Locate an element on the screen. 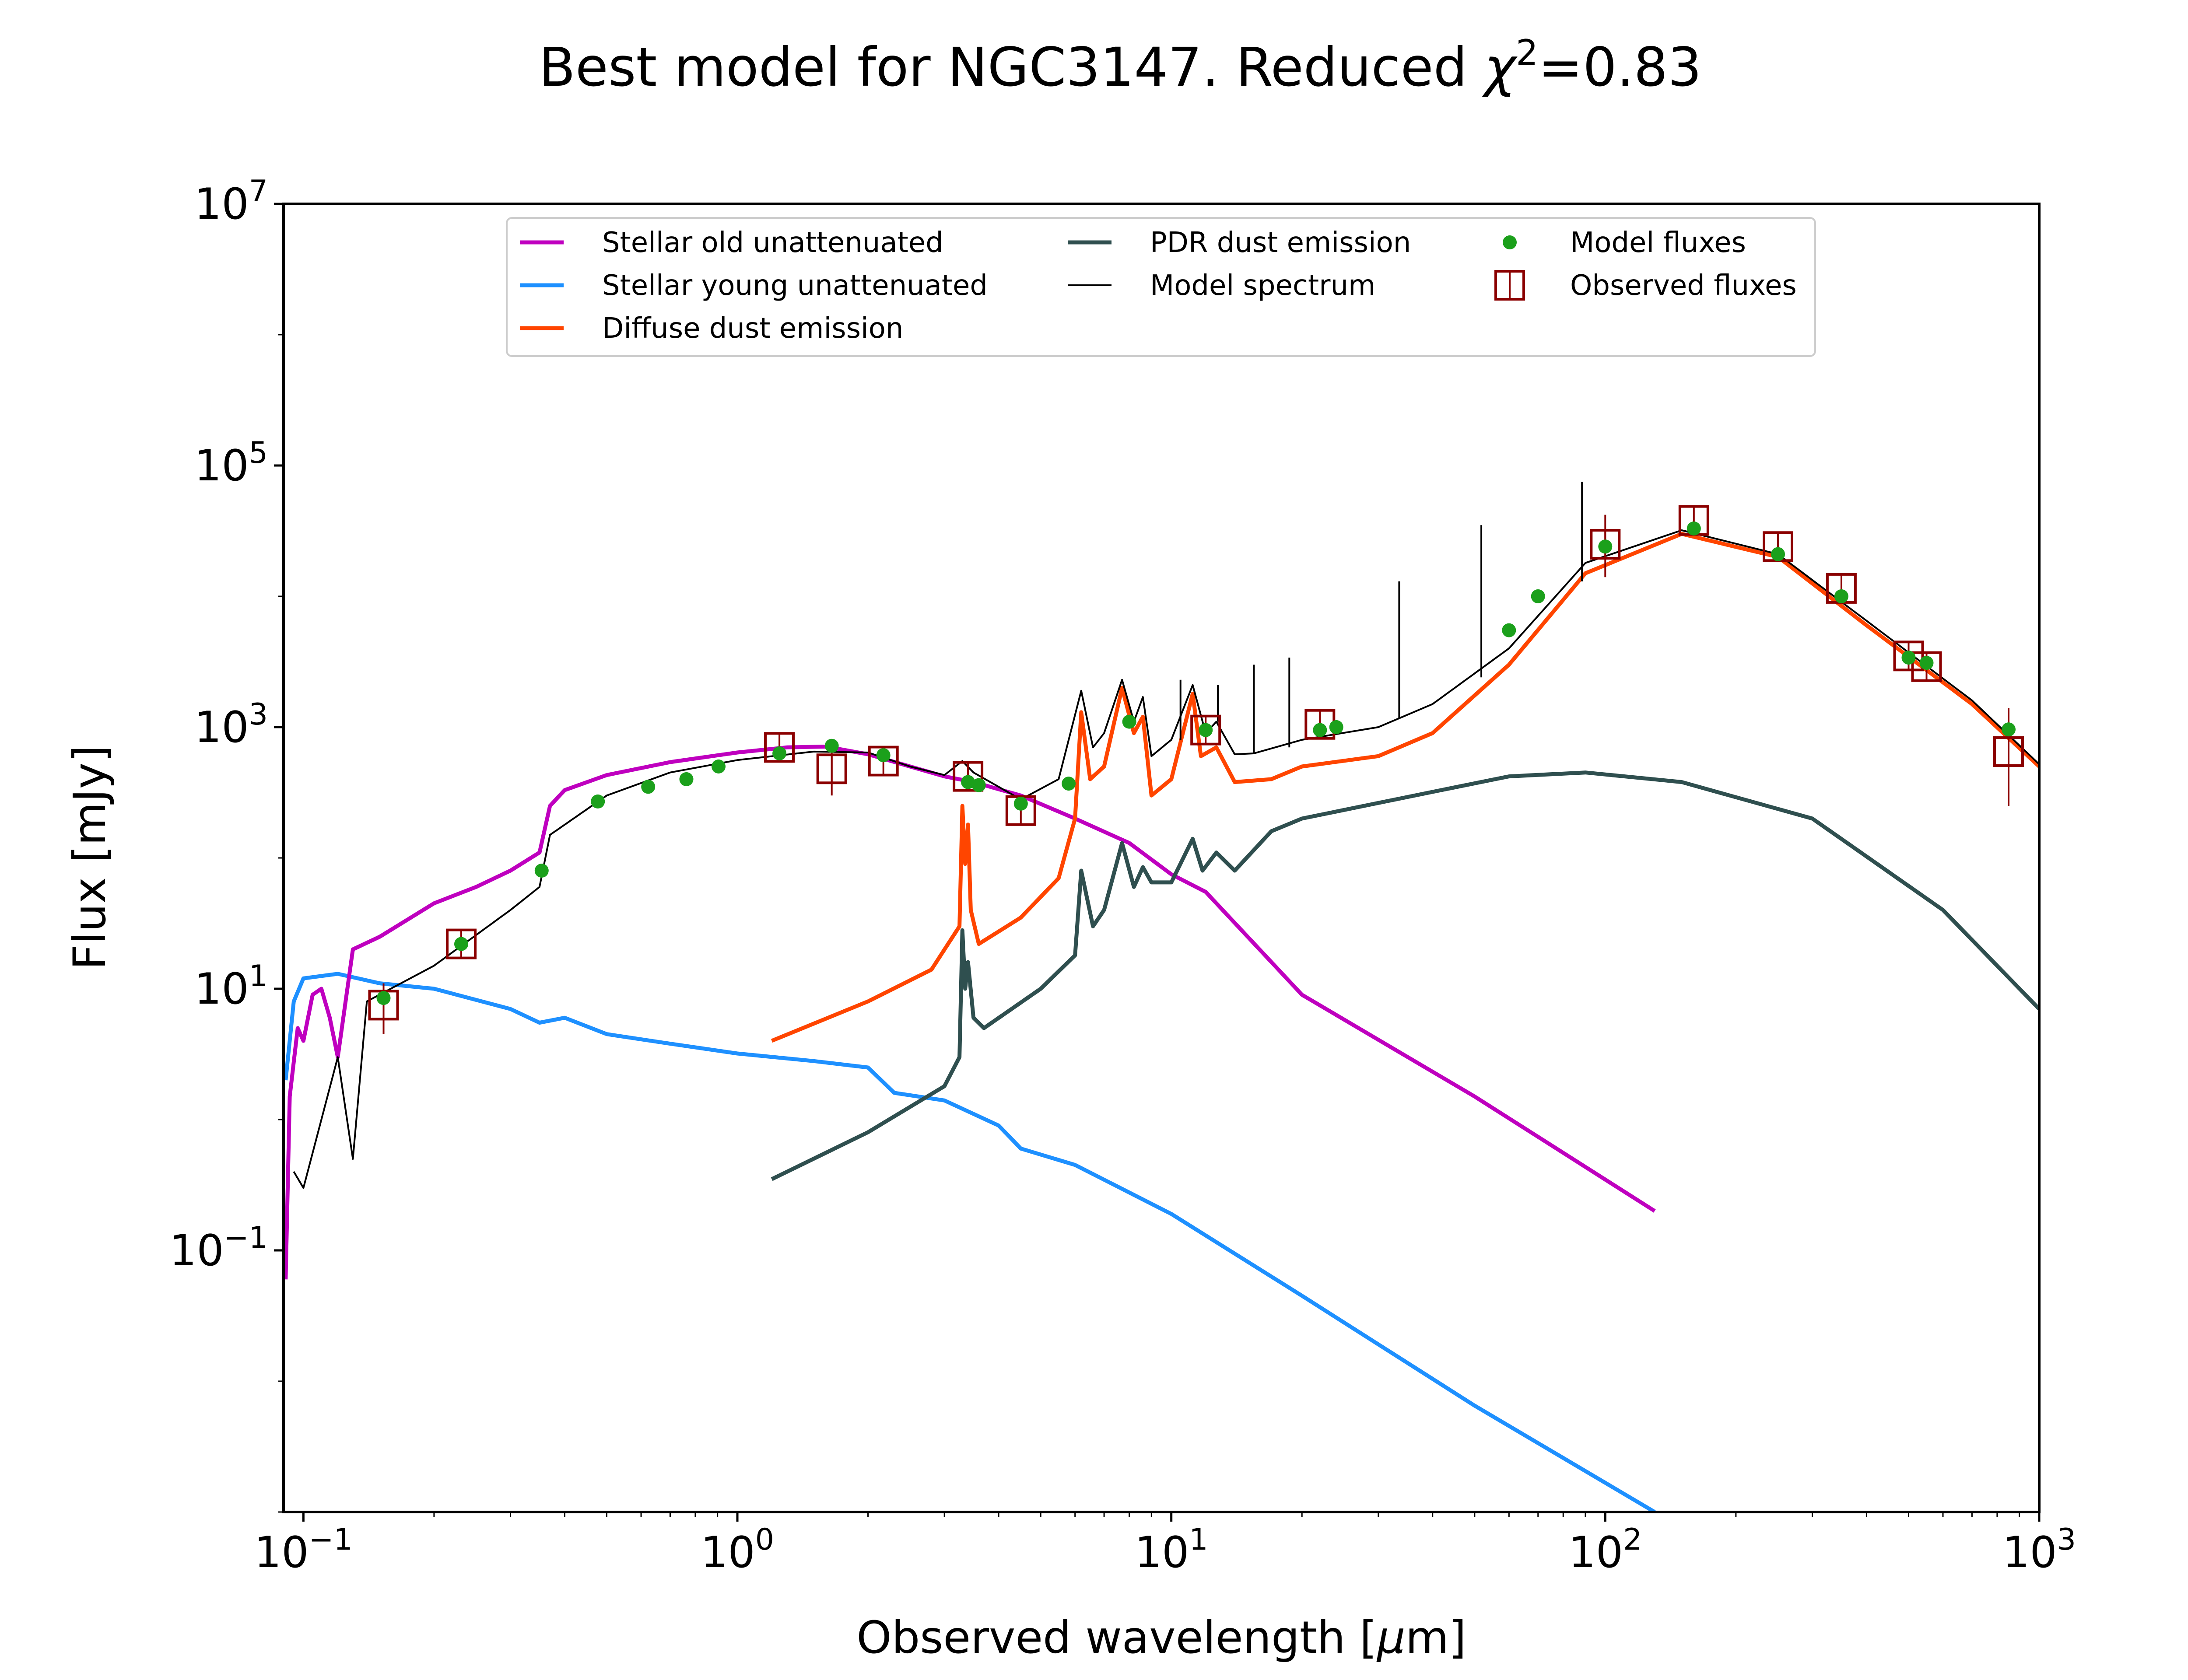 The height and width of the screenshot is (1680, 2188). legend-label: Model spectrum is located at coordinates (1262, 286).